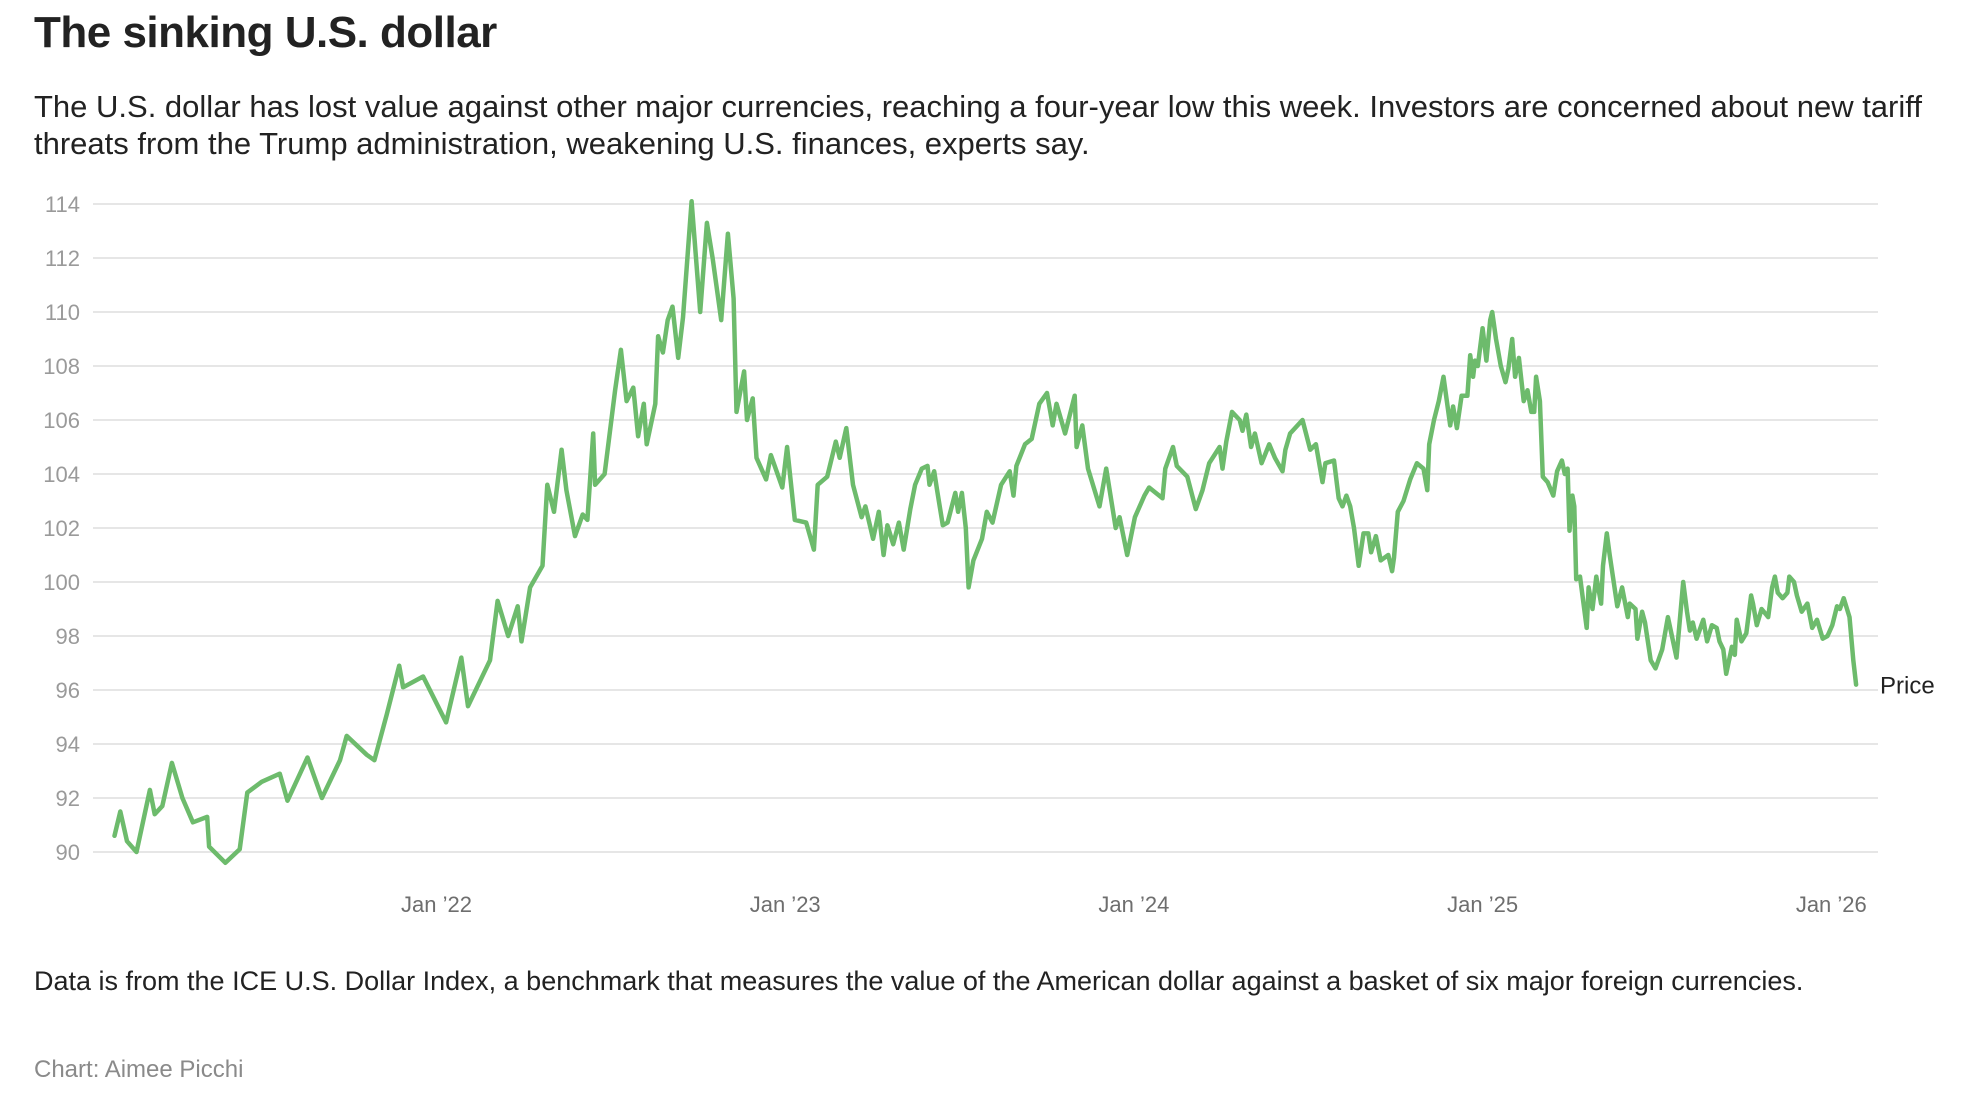 The width and height of the screenshot is (1968, 1104). Describe the element at coordinates (1907, 686) in the screenshot. I see `series-label-price: Price` at that location.